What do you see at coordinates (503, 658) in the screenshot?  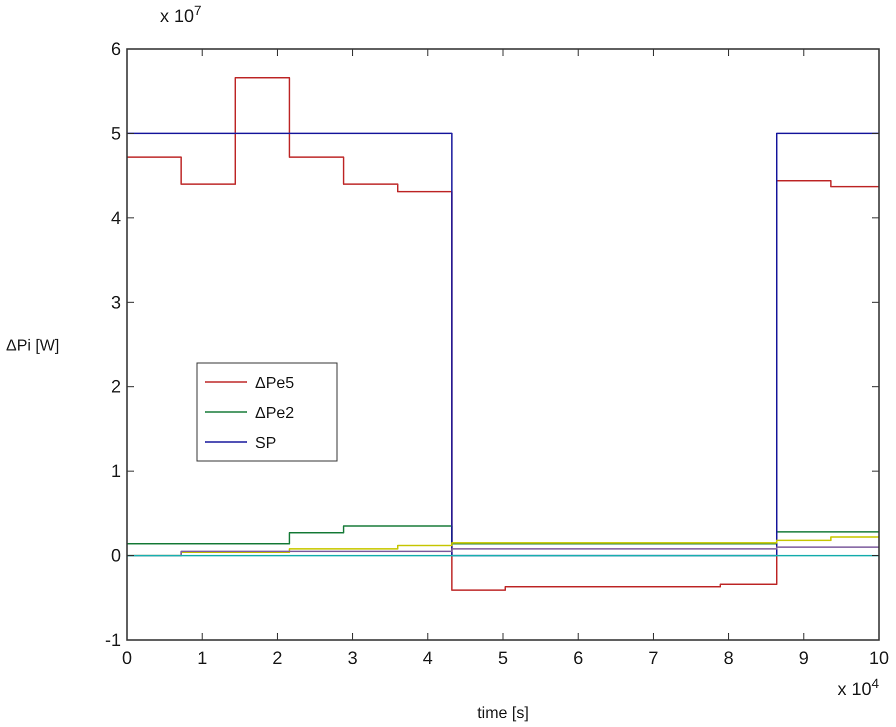 I see `x-tick-label: 5` at bounding box center [503, 658].